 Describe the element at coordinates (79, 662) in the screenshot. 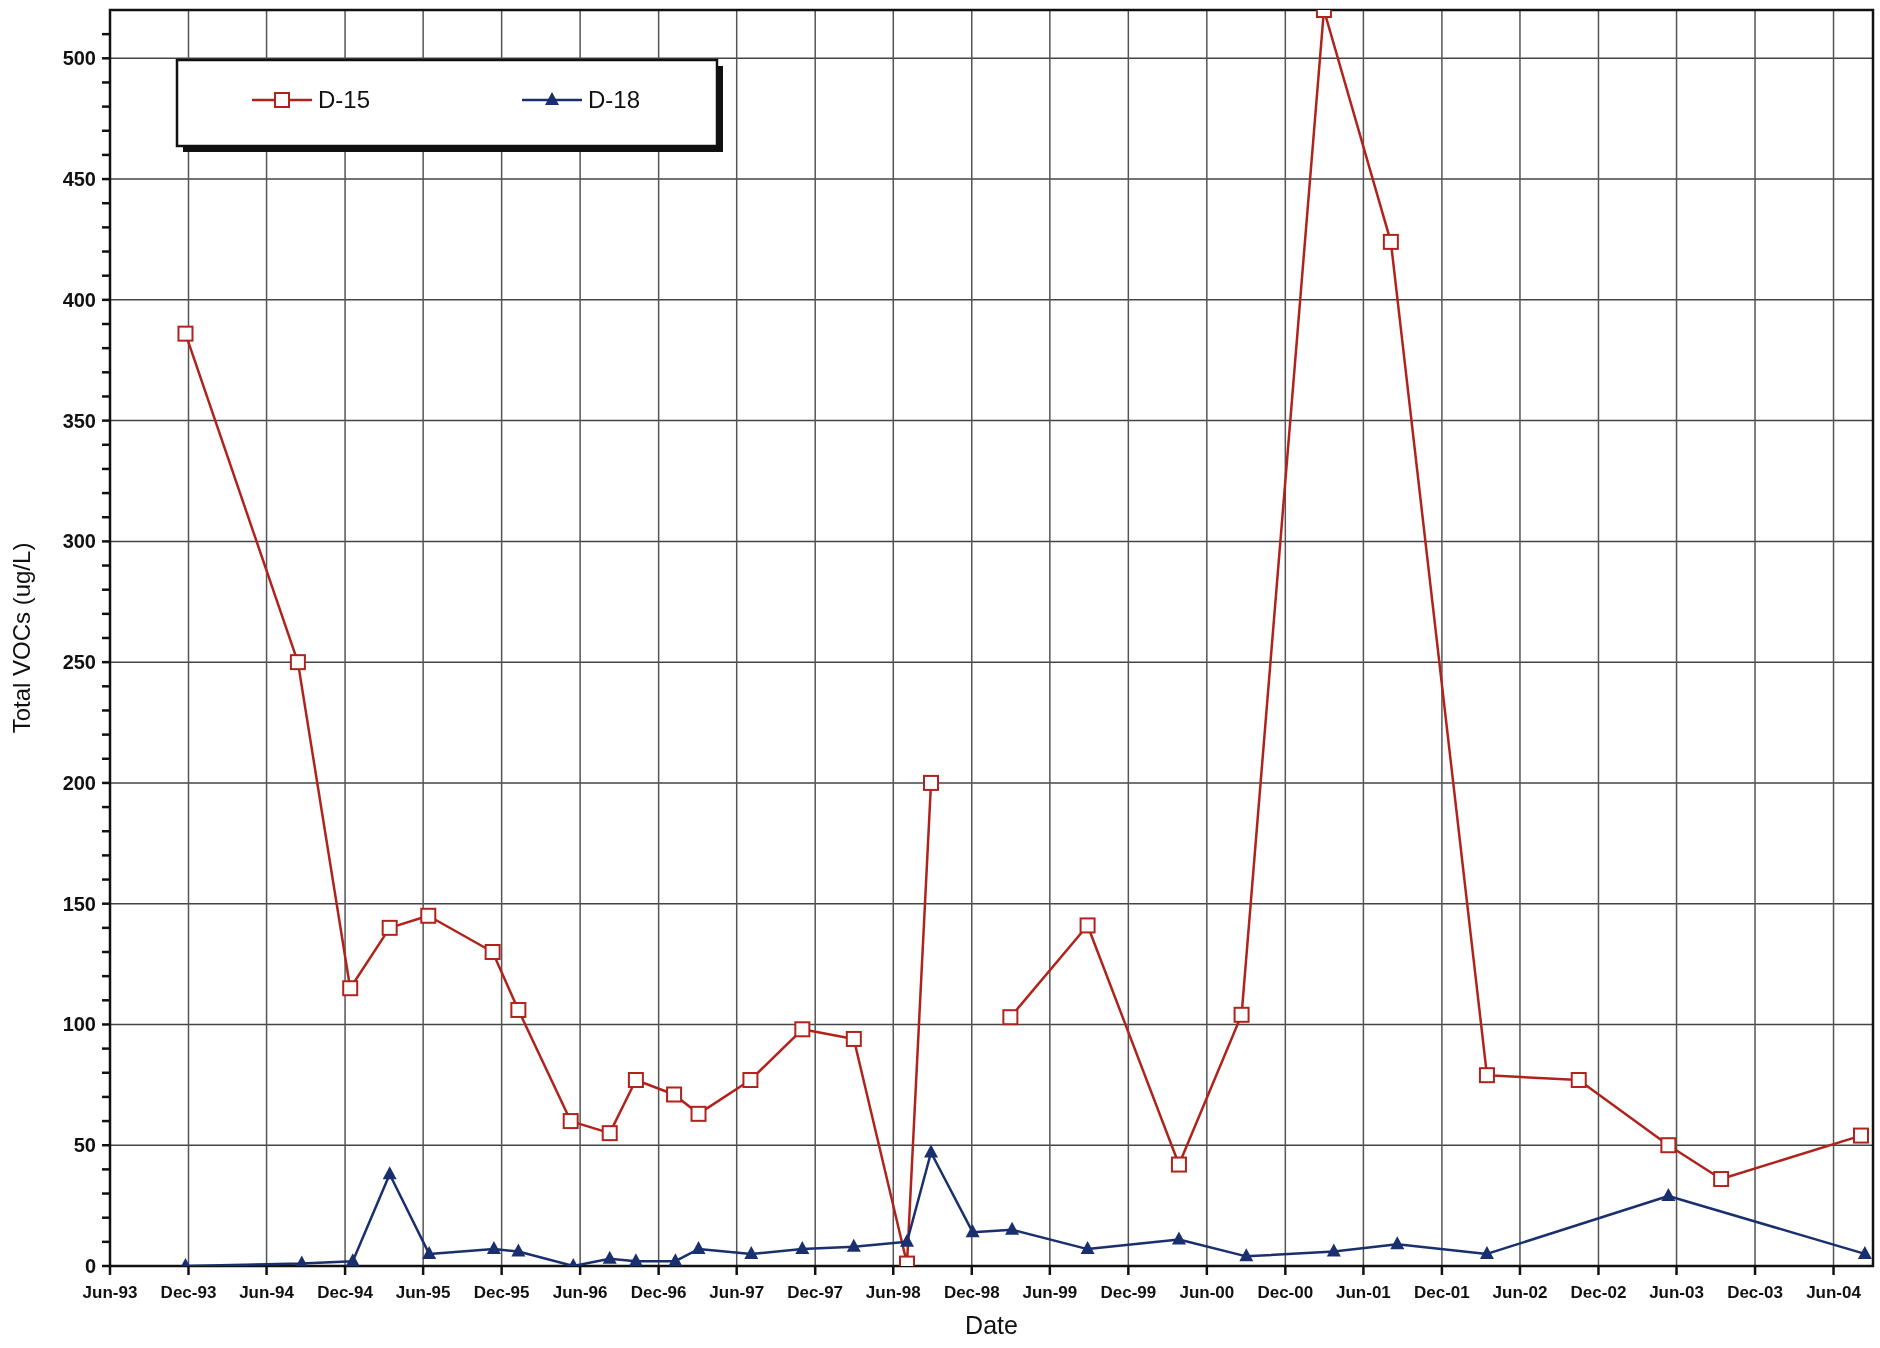

I see `y-tick-label: 250` at that location.